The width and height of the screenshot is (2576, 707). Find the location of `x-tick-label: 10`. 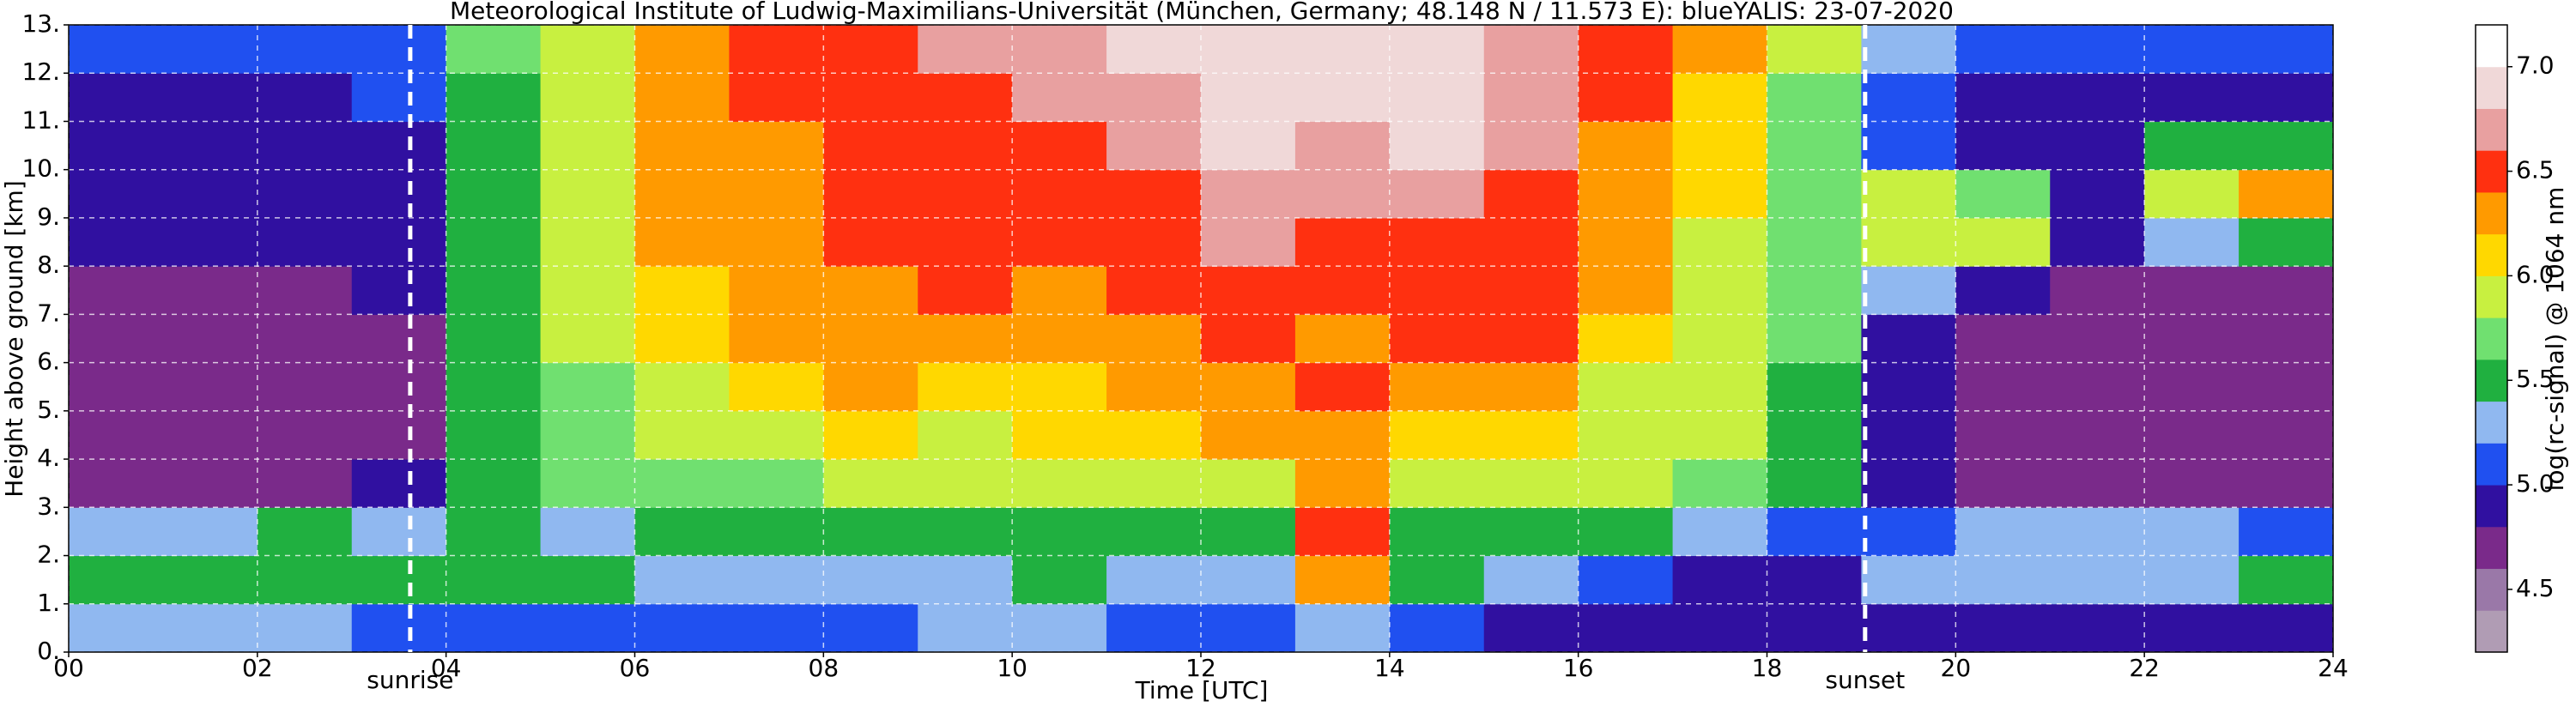

x-tick-label: 10 is located at coordinates (1012, 668).